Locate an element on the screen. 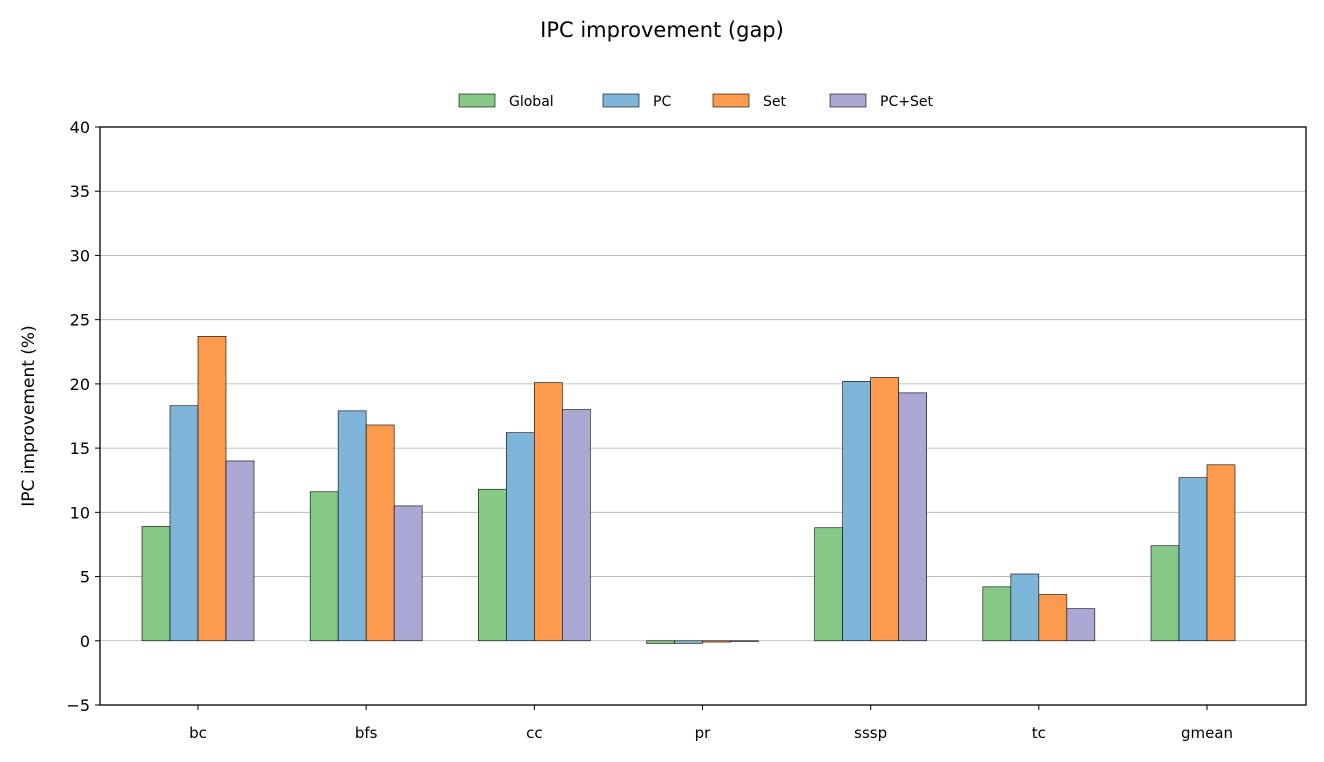 The image size is (1324, 762). y-tick-label: 30 is located at coordinates (80, 255).